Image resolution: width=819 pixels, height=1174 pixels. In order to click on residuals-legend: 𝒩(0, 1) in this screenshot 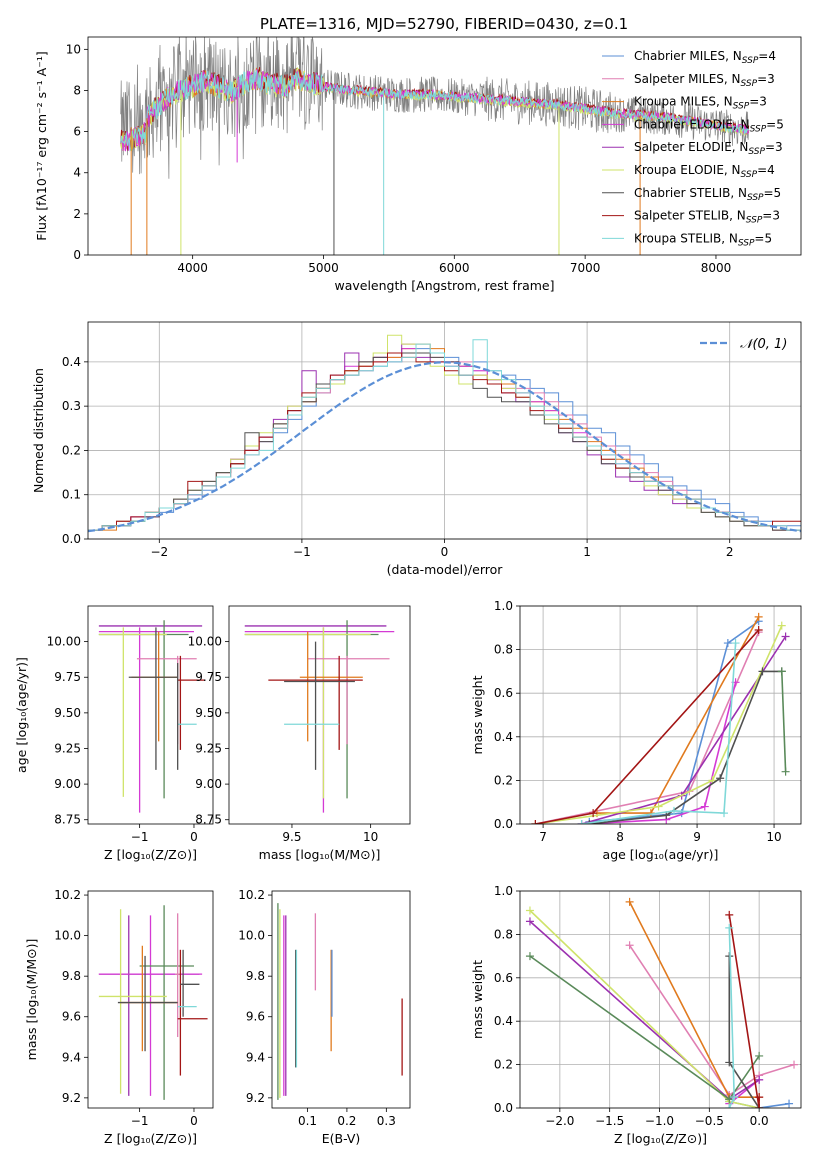, I will do `click(743, 344)`.